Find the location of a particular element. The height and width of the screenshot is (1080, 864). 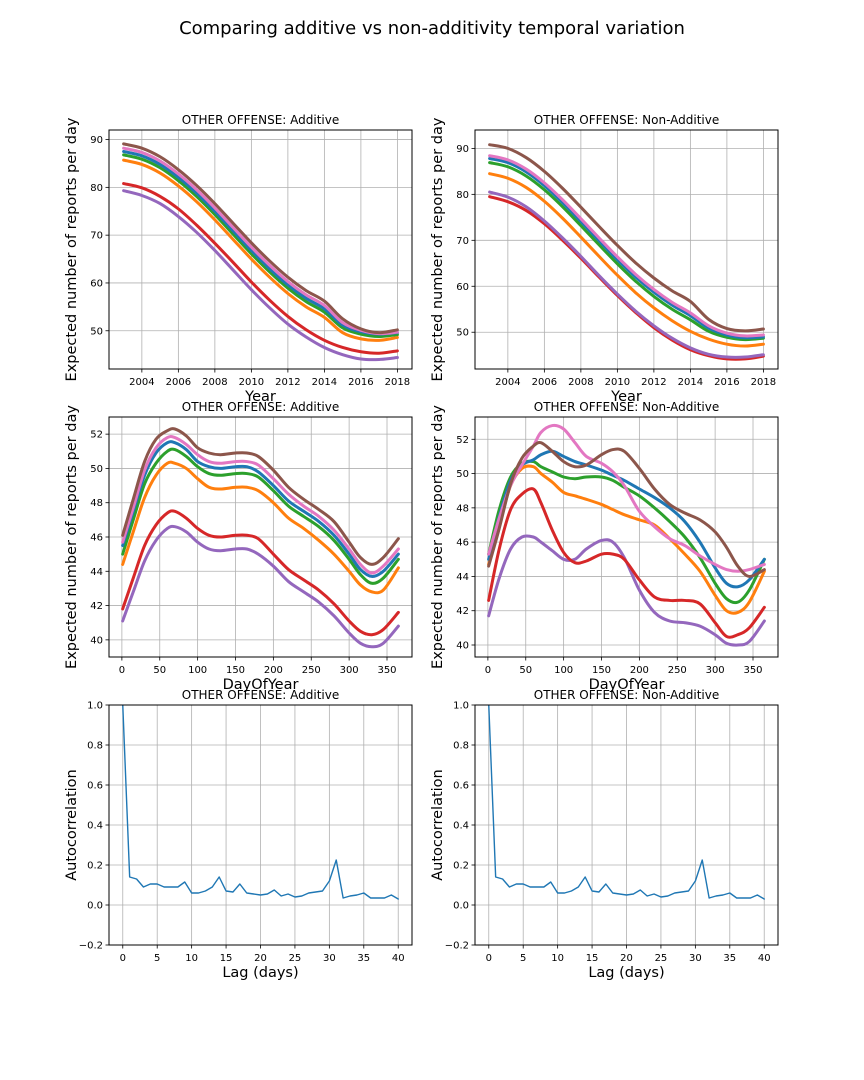

y-tick-label: 60 is located at coordinates (462, 287).